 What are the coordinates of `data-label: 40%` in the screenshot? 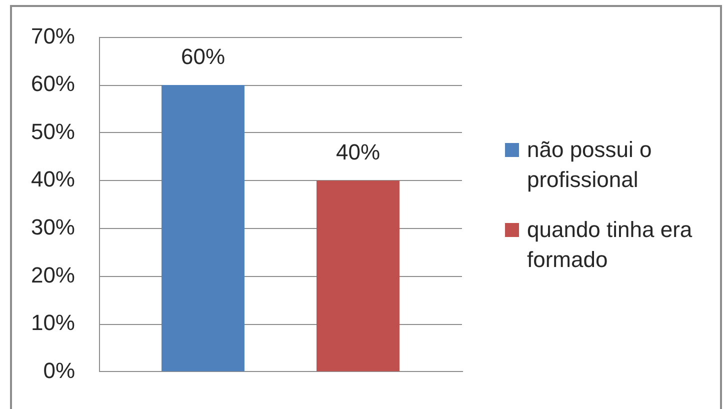 It's located at (358, 152).